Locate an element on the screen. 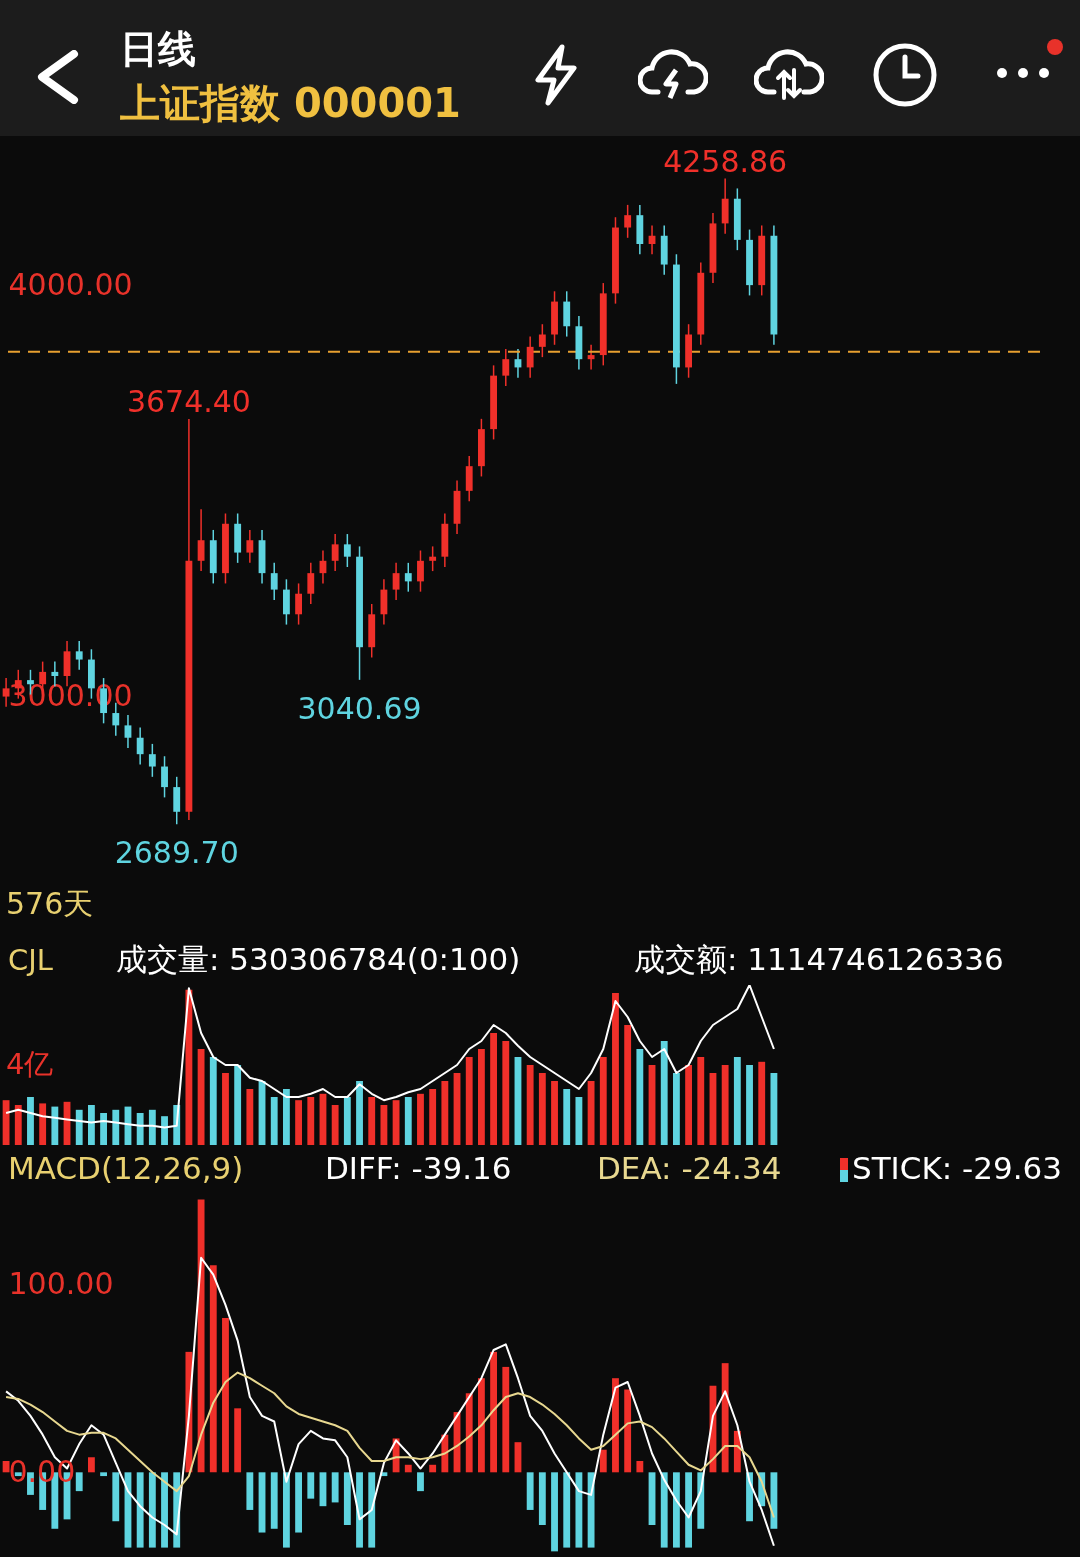 The image size is (1080, 1557). text: DEA: -24.34 is located at coordinates (689, 1167).